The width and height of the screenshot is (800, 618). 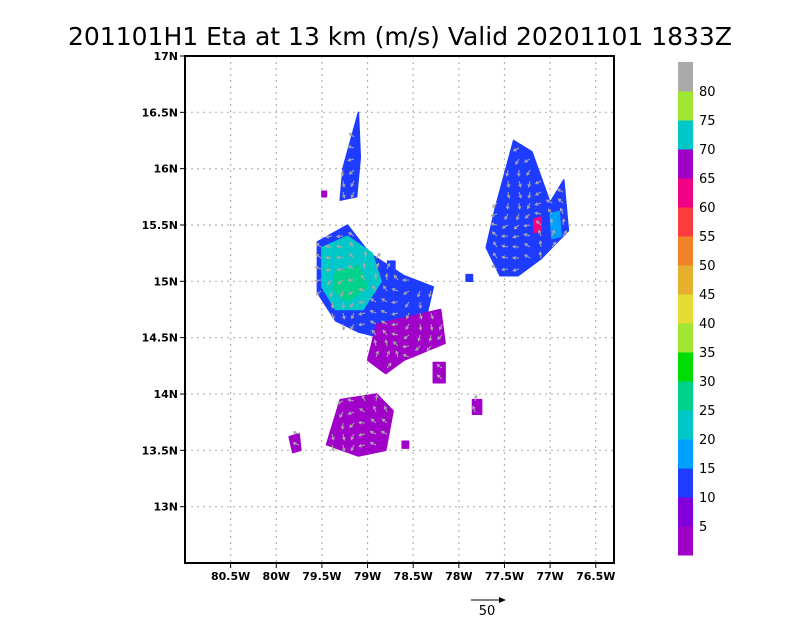 What do you see at coordinates (502, 600) in the screenshot?
I see `vector-key-arrowhead` at bounding box center [502, 600].